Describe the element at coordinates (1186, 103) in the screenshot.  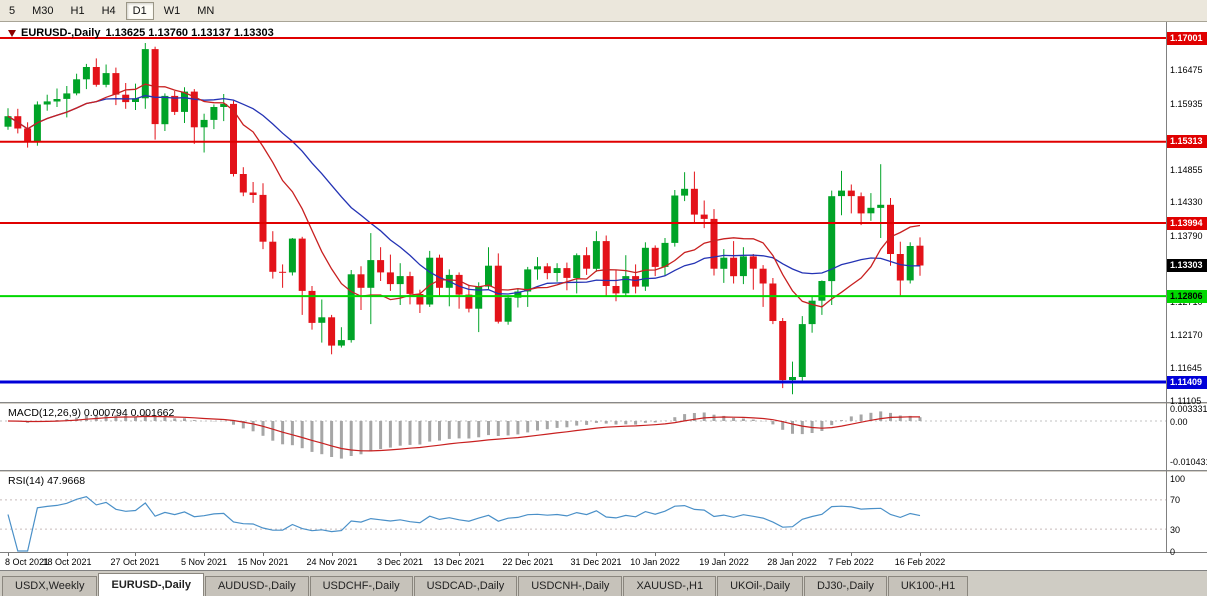
I see `price-axis-label: 1.15935` at that location.